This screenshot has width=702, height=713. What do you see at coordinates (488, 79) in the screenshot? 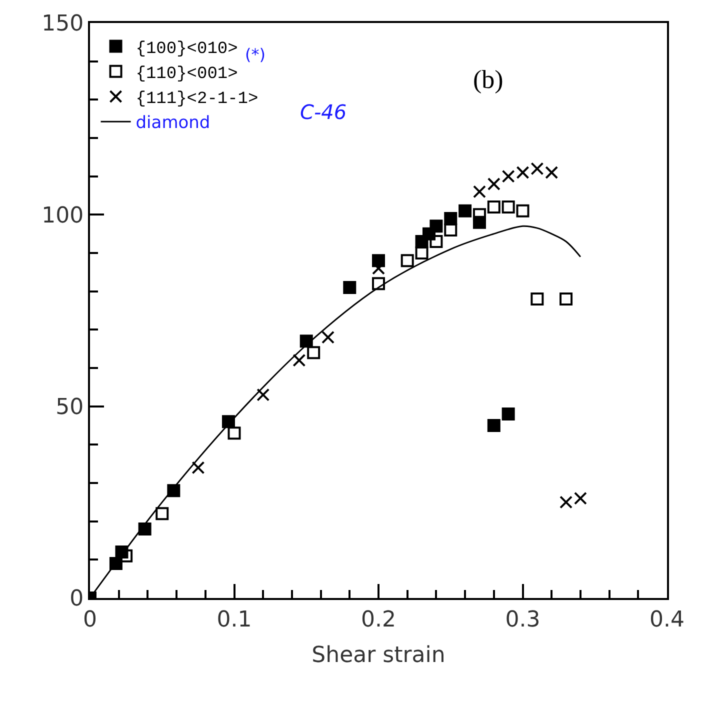
I see `annotation: (b)` at bounding box center [488, 79].